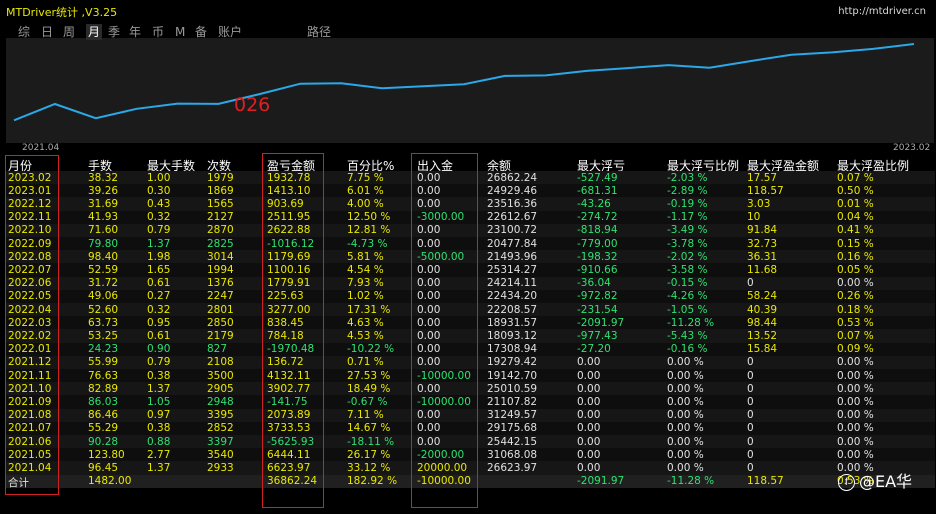 This screenshot has width=936, height=514. What do you see at coordinates (687, 283) in the screenshot?
I see `cell-最大浮亏比例: -0.15 %` at bounding box center [687, 283].